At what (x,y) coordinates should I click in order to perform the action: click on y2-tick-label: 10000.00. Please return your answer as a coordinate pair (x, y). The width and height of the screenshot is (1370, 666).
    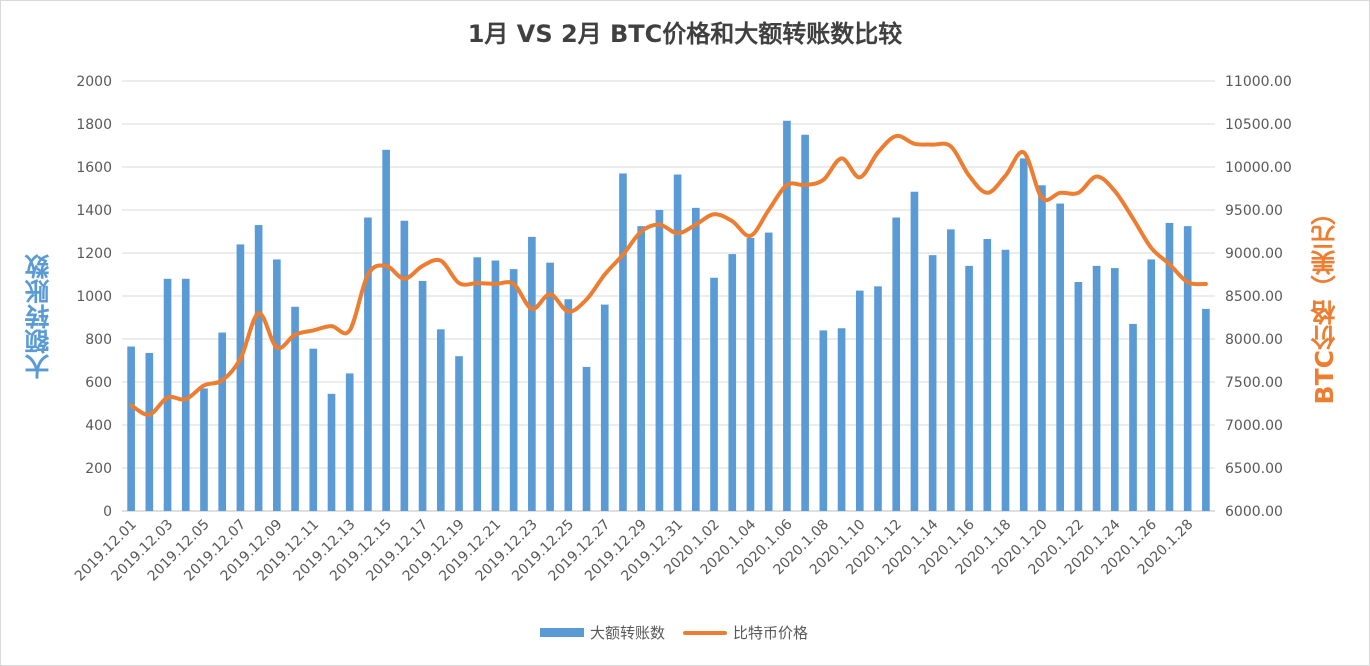
    Looking at the image, I should click on (1258, 168).